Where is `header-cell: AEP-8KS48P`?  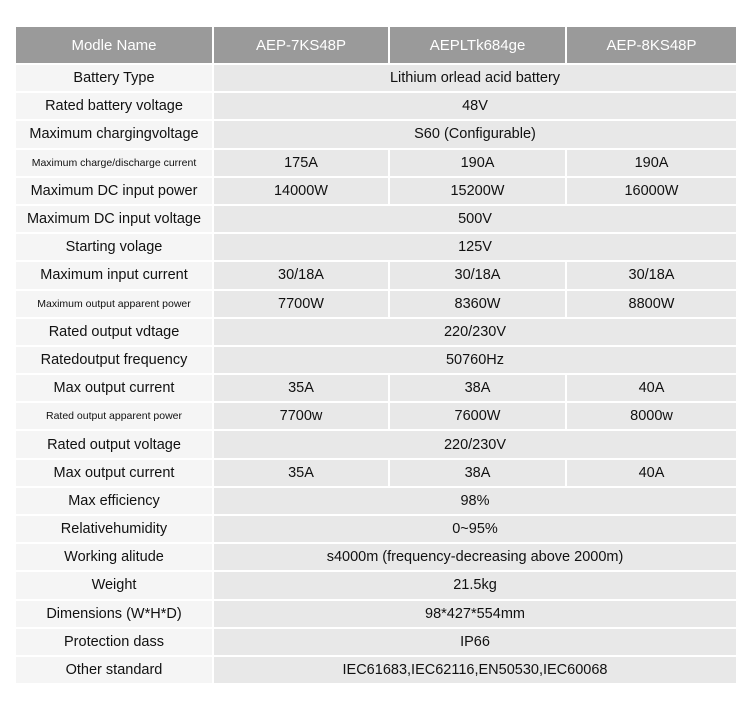
header-cell: AEP-8KS48P is located at coordinates (651, 45).